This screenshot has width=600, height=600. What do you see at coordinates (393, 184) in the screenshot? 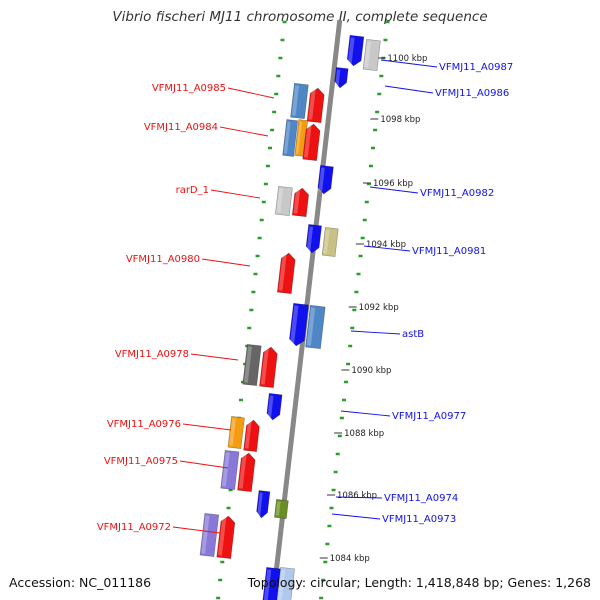
I see `tick-label: 1096 kbp` at bounding box center [393, 184].